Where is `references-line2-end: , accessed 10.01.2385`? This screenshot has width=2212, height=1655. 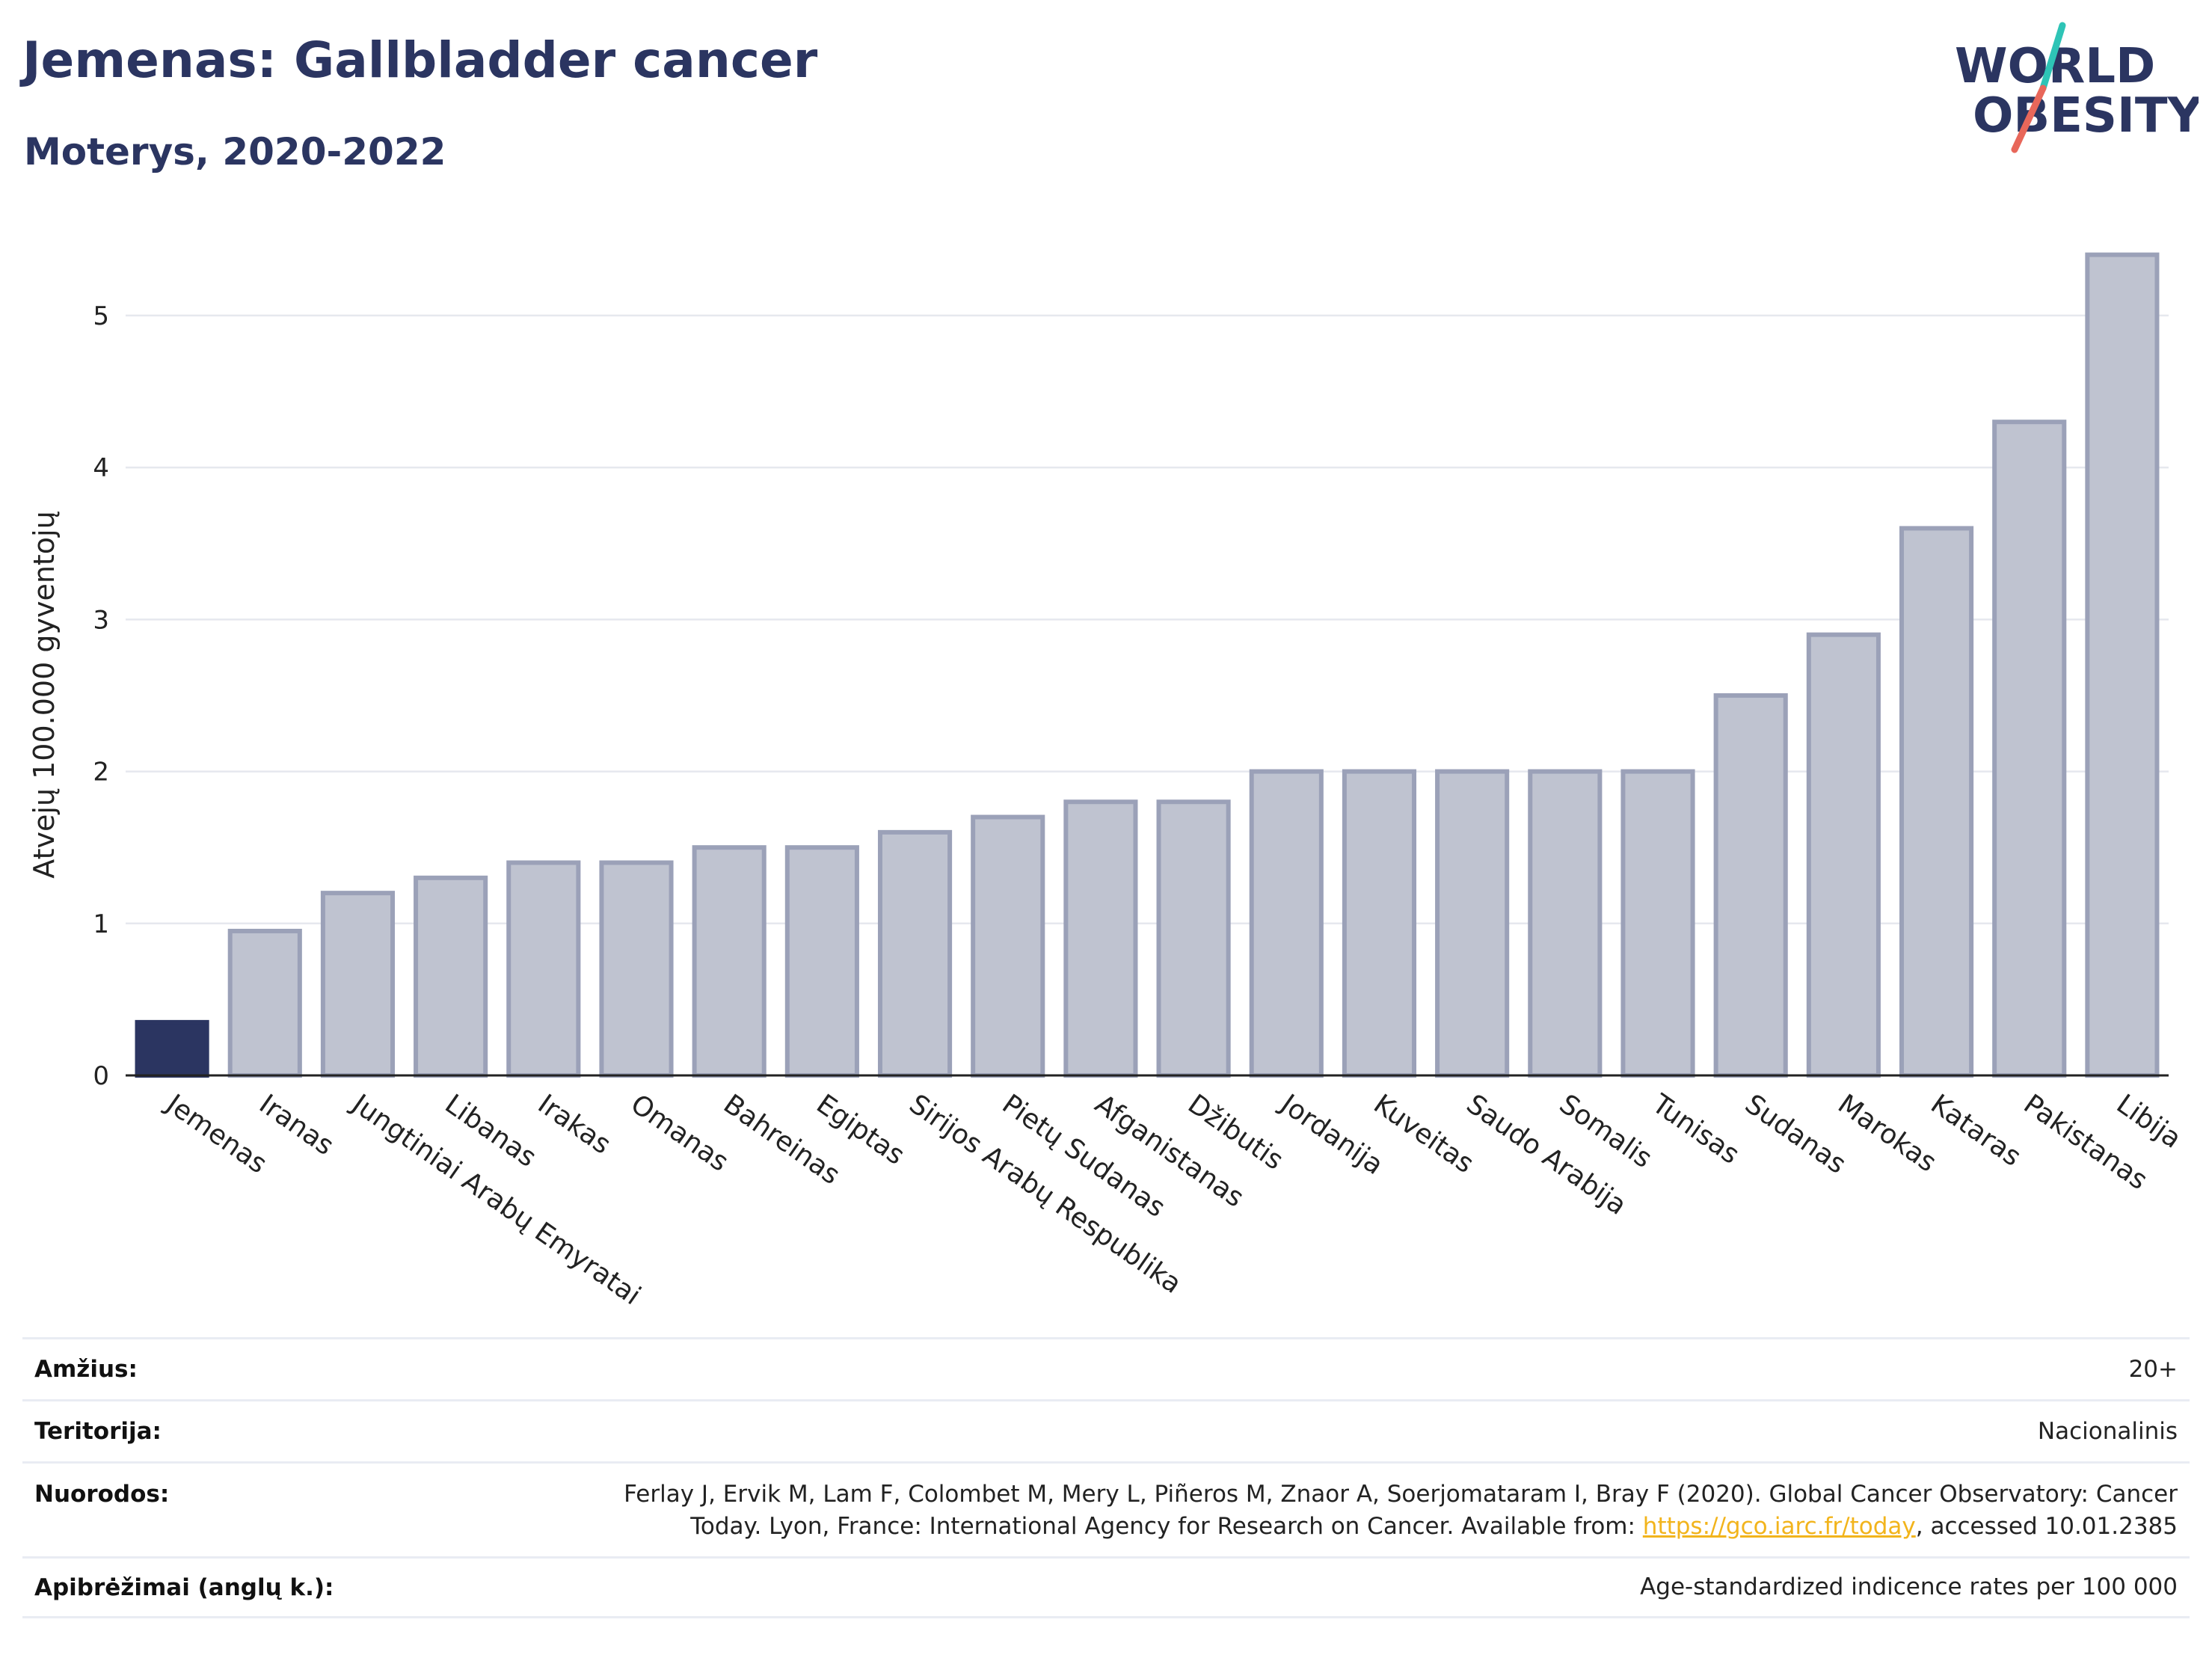 references-line2-end: , accessed 10.01.2385 is located at coordinates (2046, 1526).